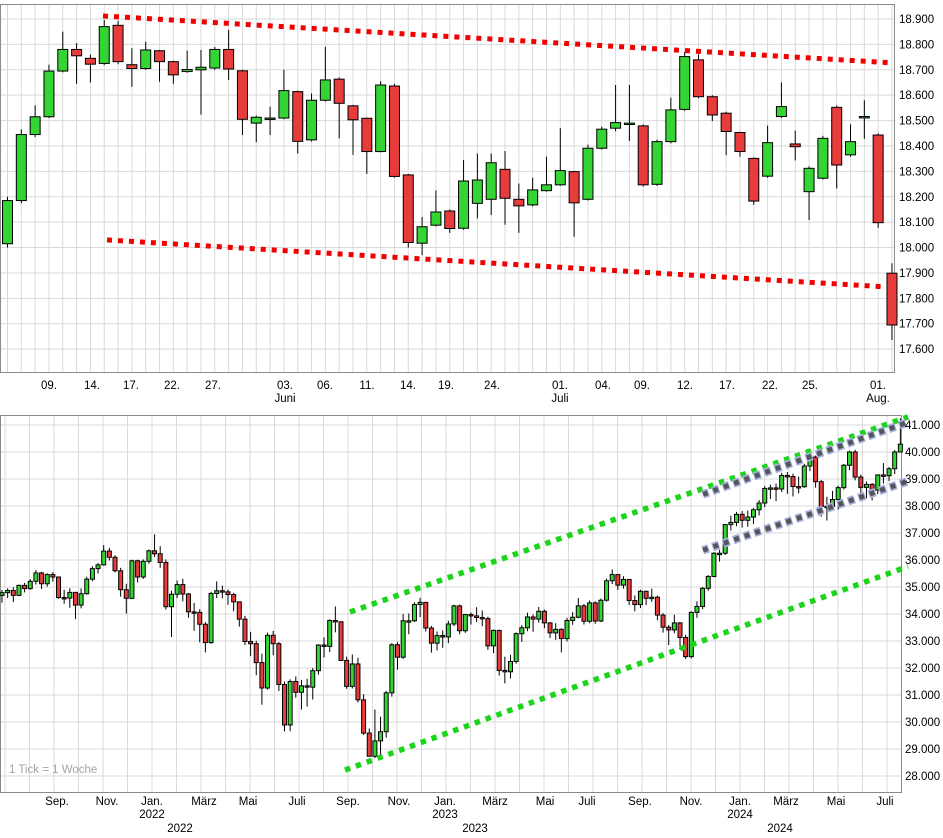  I want to click on y-tick-label: 36.000, so click(922, 561).